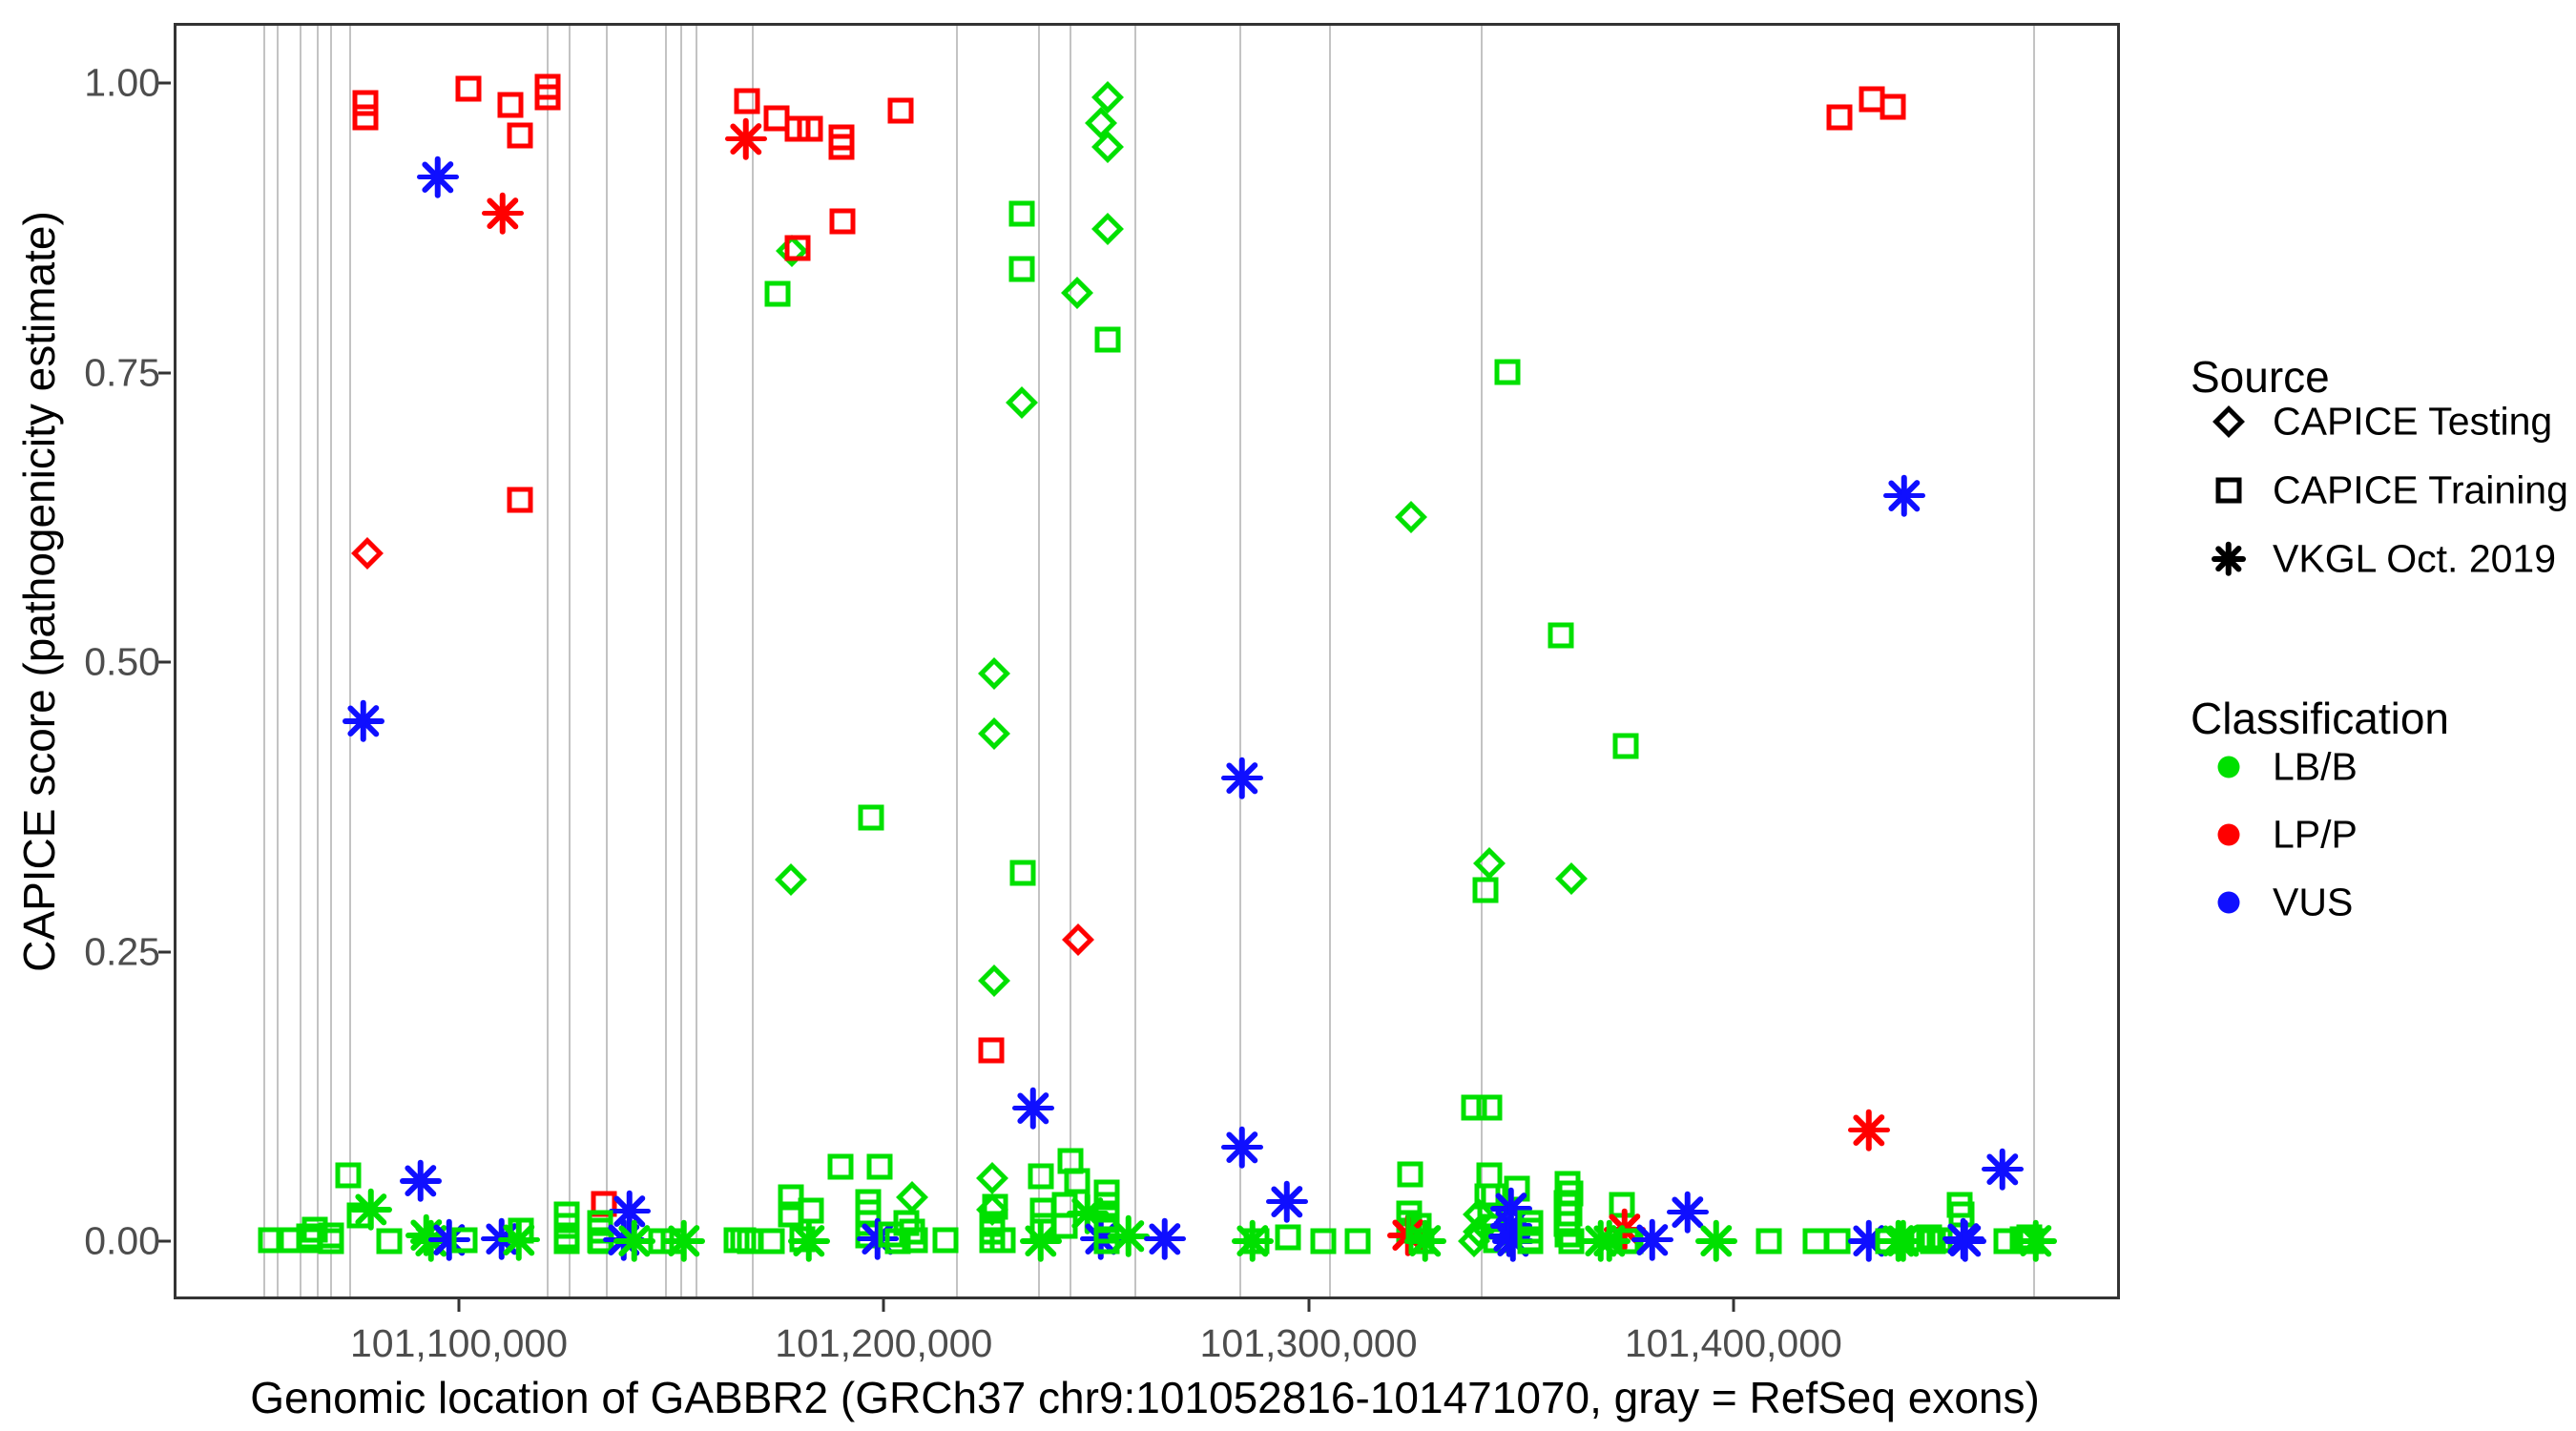 This screenshot has height=1431, width=2576. I want to click on y-tick-mark, so click(164, 662).